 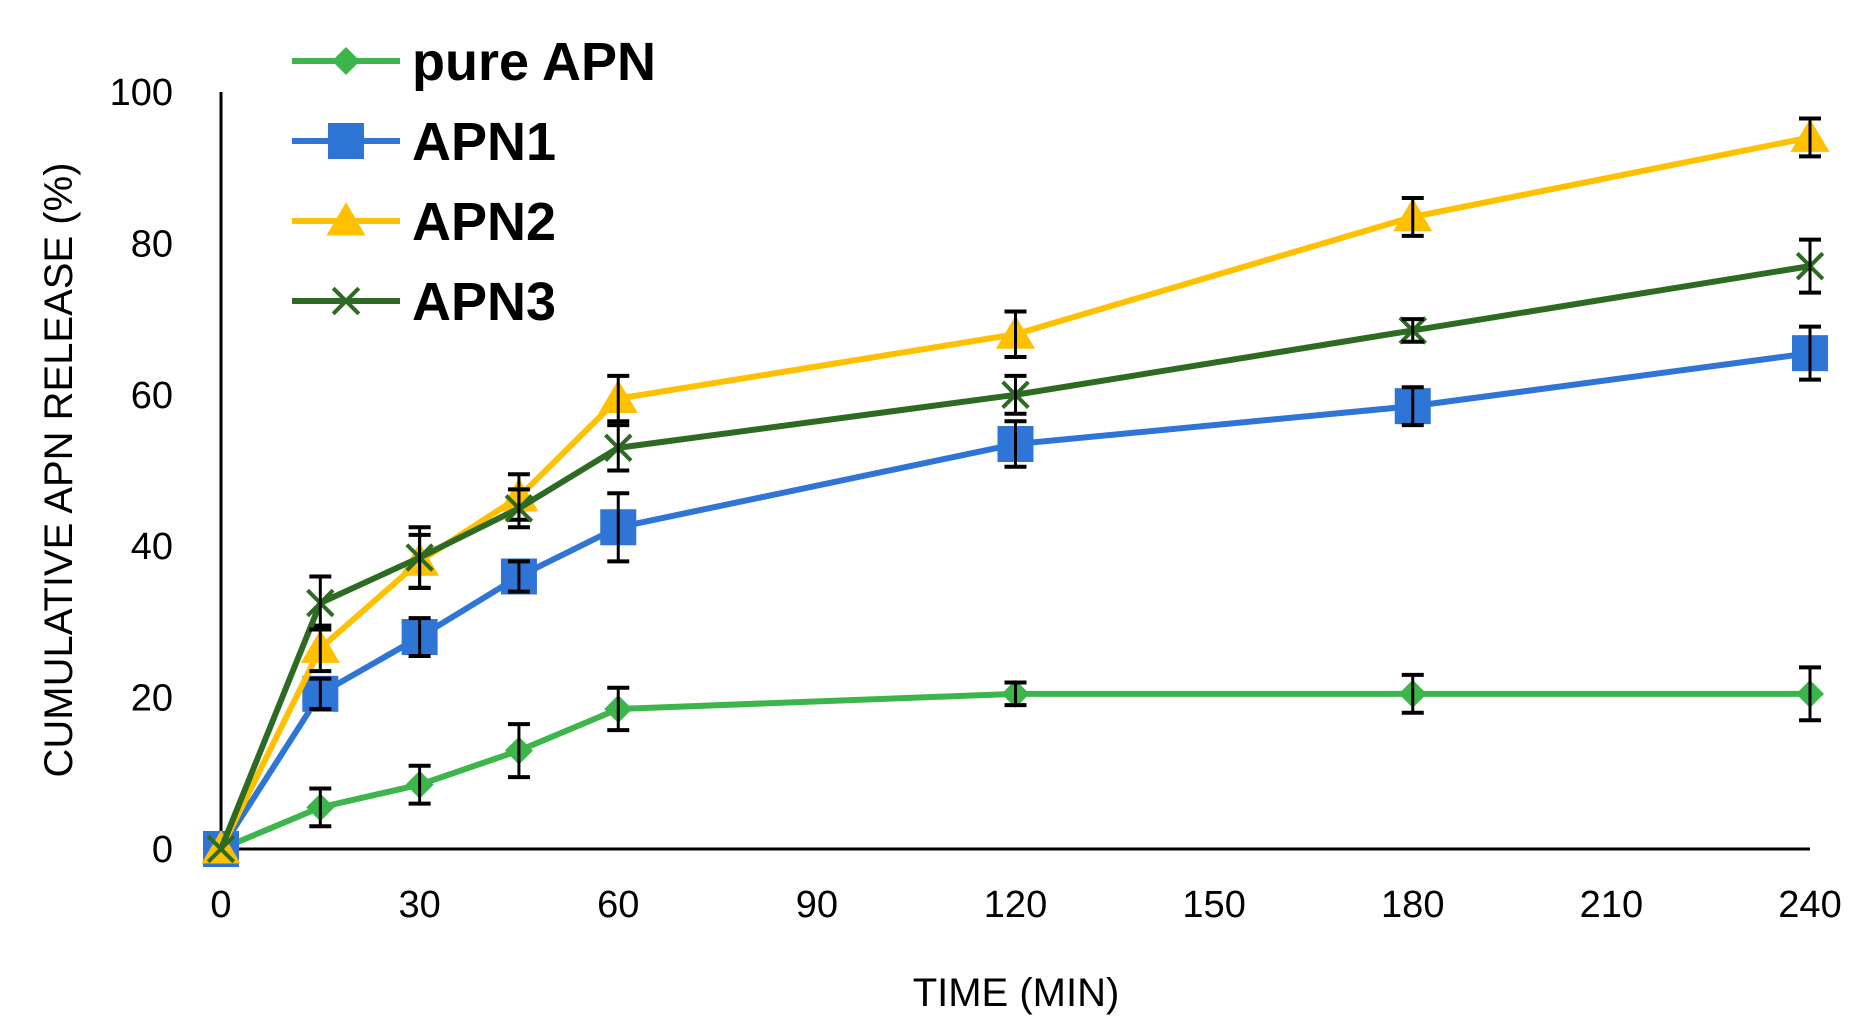 I want to click on x-tick-label: 210, so click(x=1611, y=905).